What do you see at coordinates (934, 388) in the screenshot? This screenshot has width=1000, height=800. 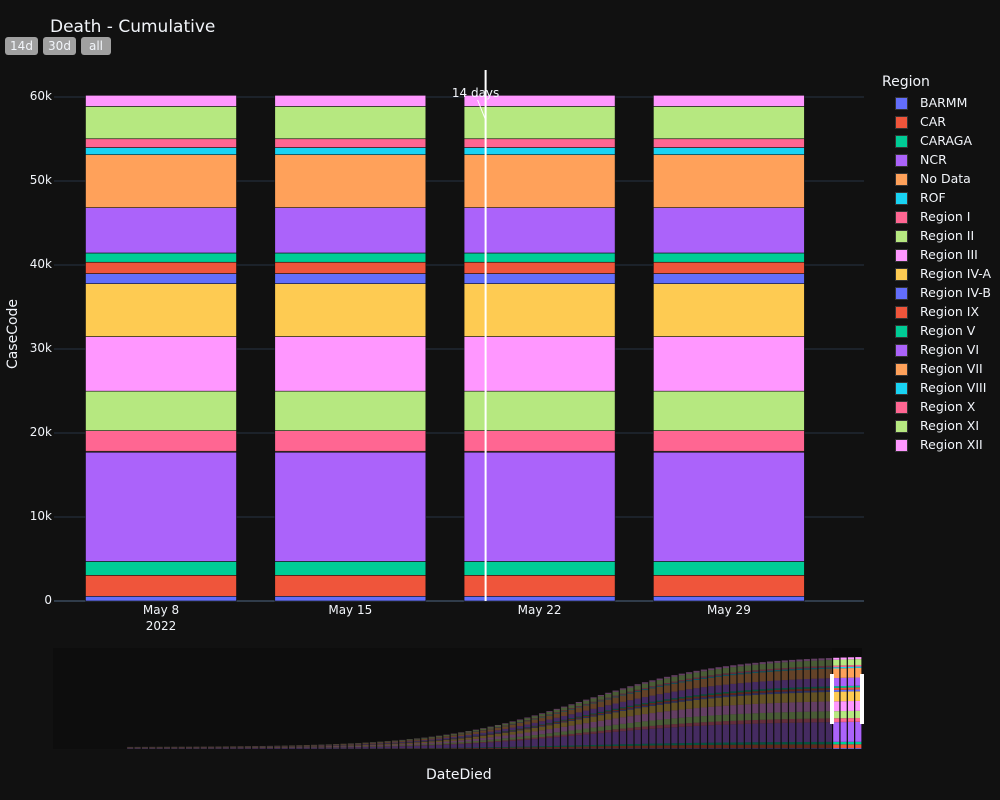 I see `legend-item: Region VIII` at bounding box center [934, 388].